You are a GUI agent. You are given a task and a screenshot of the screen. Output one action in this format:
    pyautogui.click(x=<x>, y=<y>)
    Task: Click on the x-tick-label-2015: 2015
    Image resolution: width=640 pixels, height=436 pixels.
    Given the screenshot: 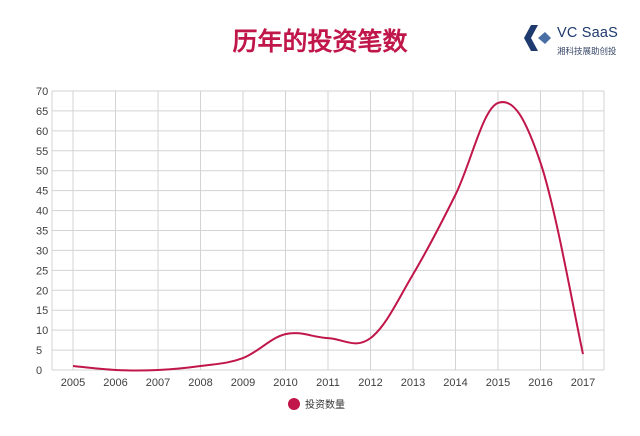 What is the action you would take?
    pyautogui.click(x=498, y=383)
    